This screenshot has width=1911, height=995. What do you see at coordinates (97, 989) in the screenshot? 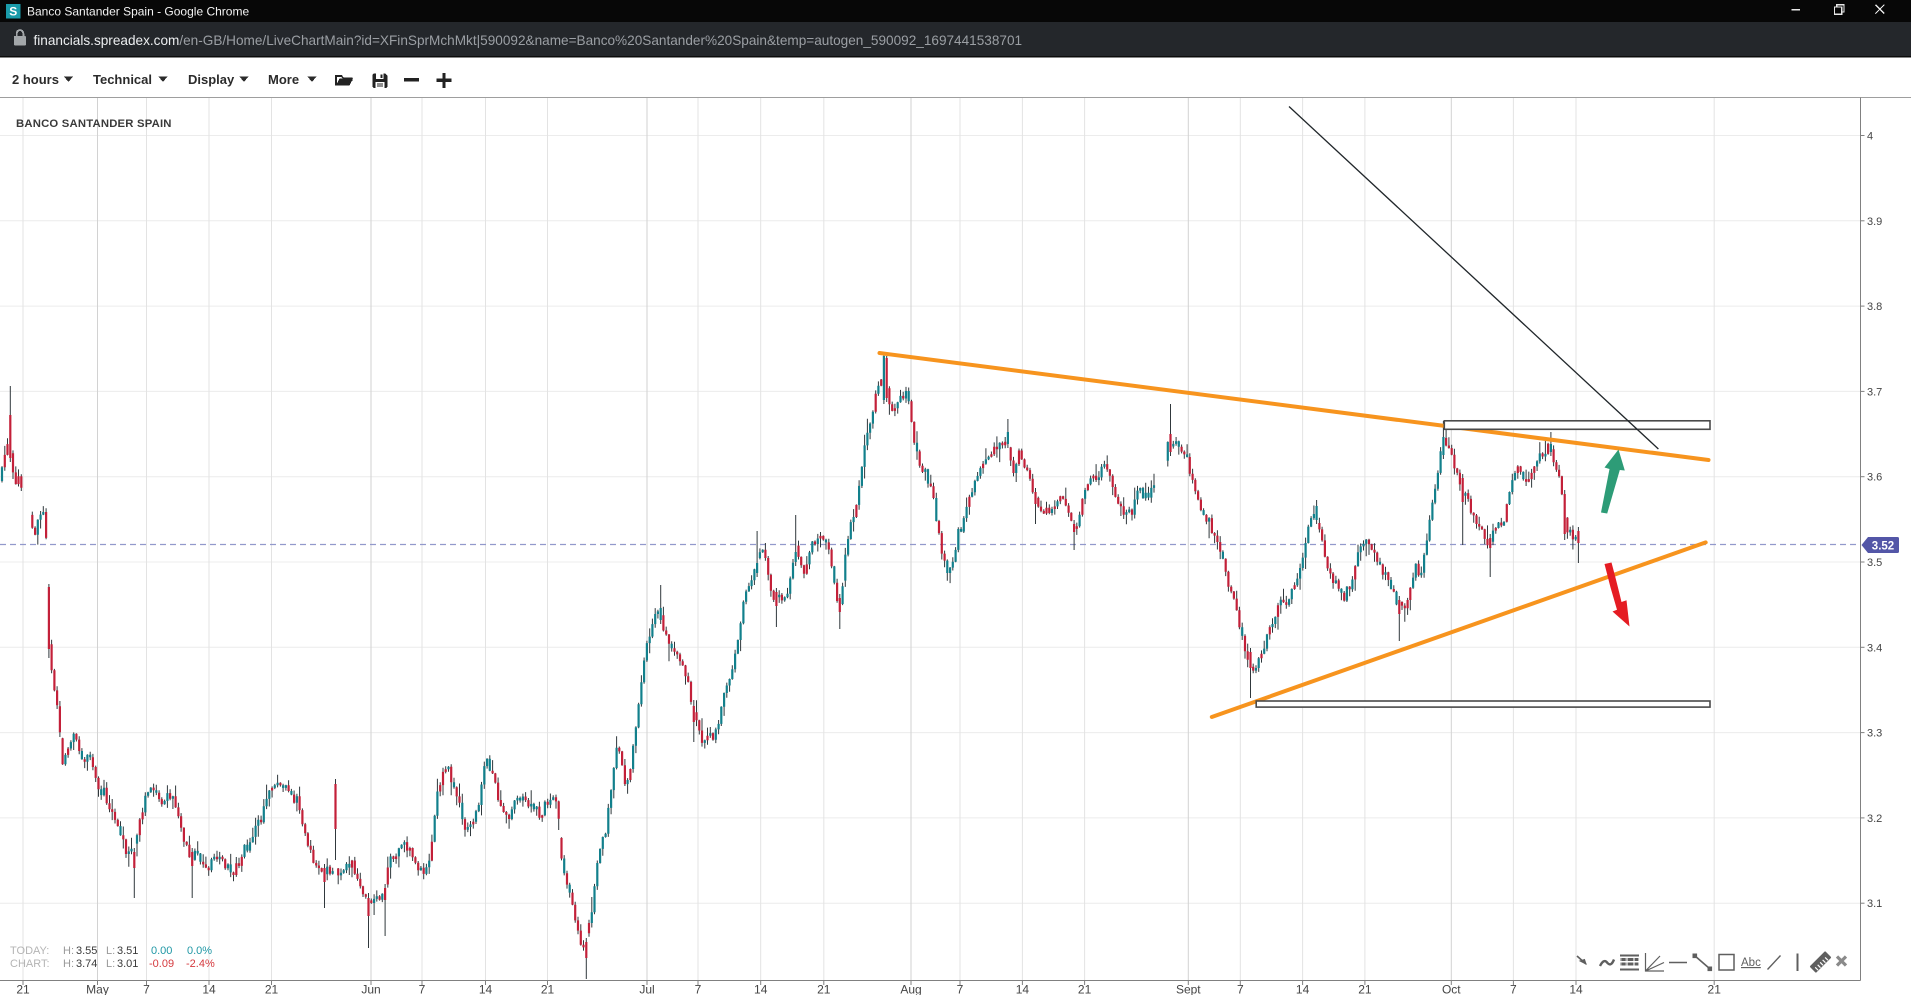
I see `svg-text: May` at bounding box center [97, 989].